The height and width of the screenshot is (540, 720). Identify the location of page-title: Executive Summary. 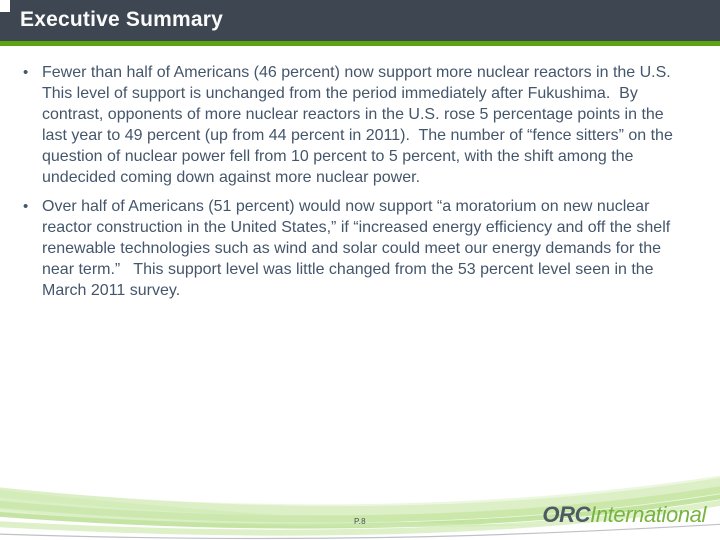
(122, 19).